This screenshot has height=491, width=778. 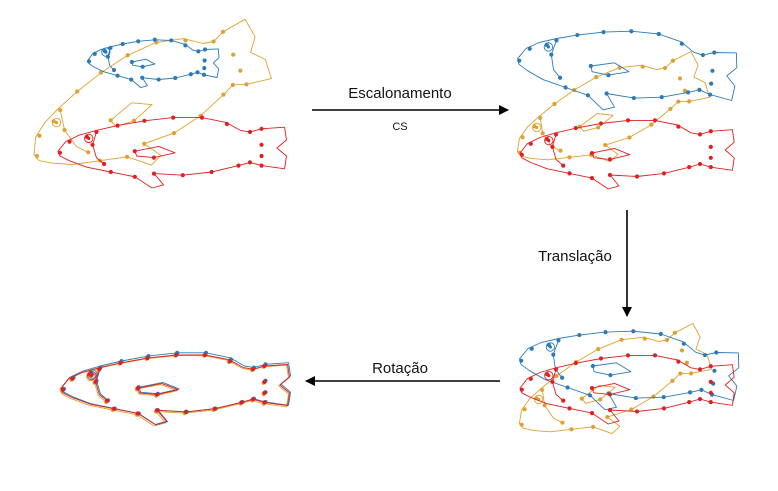 I want to click on label-rotation: Rotação, so click(x=400, y=368).